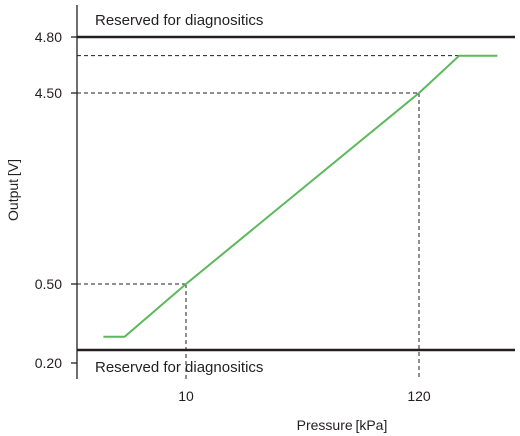 Image resolution: width=520 pixels, height=436 pixels. I want to click on y-tick-label: 0.50, so click(48, 284).